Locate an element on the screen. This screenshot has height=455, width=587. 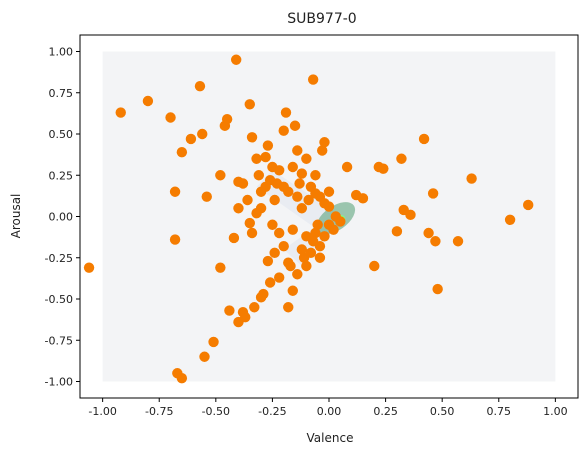
x-tick-label: 0.00 is located at coordinates (329, 411).